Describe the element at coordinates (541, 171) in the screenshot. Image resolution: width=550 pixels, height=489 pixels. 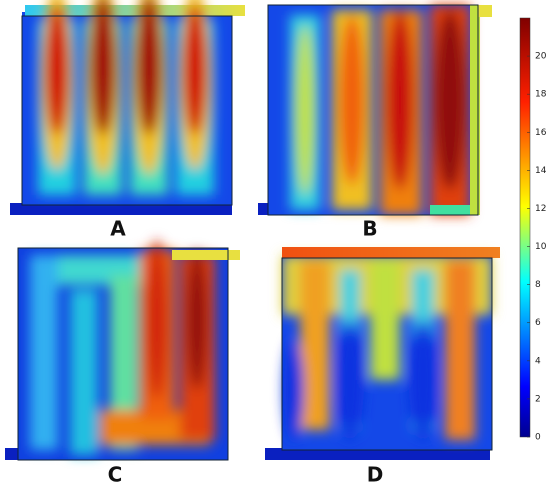
I see `colorbar-tick-label: 14` at that location.